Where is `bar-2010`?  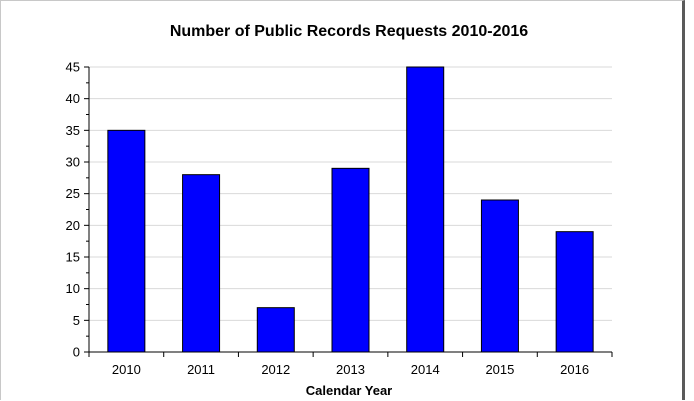 bar-2010 is located at coordinates (126, 241).